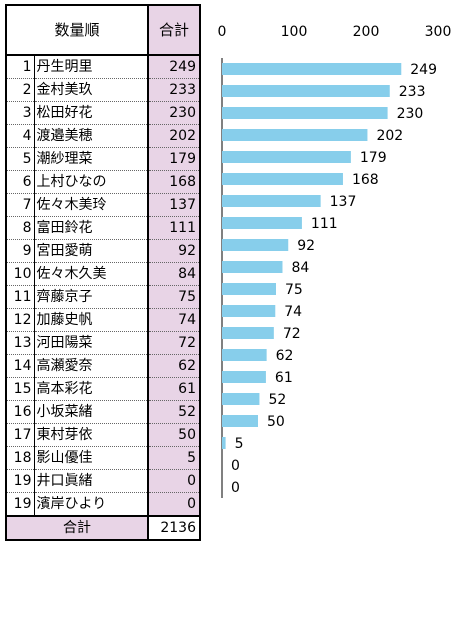 The height and width of the screenshot is (629, 458). What do you see at coordinates (174, 297) in the screenshot?
I see `row-value: 75` at bounding box center [174, 297].